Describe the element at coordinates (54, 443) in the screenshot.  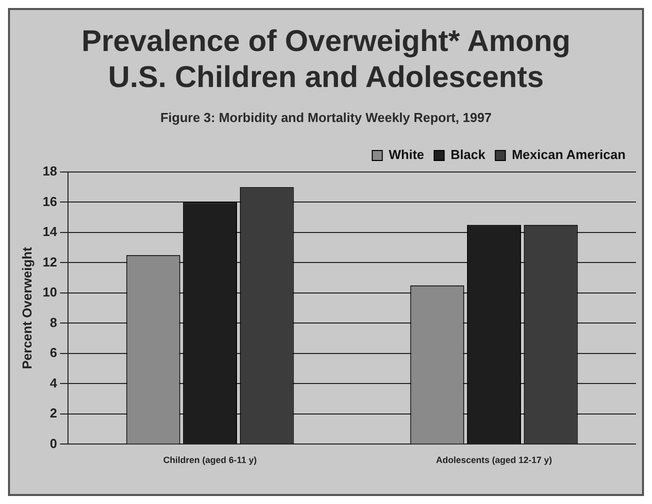
I see `y-tick-label: 0` at that location.